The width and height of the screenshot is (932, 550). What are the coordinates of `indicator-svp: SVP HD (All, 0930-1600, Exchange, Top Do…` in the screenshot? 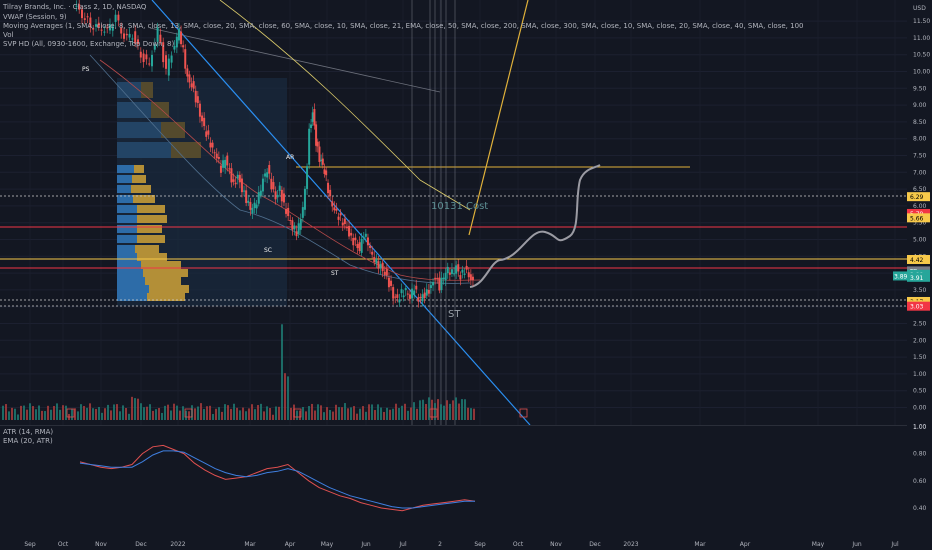 It's located at (89, 44).